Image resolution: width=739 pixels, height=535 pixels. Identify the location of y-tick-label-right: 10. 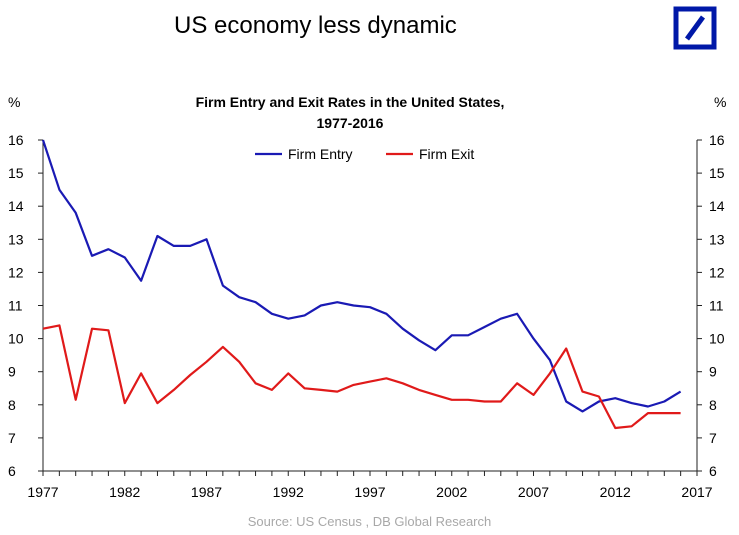
(717, 339).